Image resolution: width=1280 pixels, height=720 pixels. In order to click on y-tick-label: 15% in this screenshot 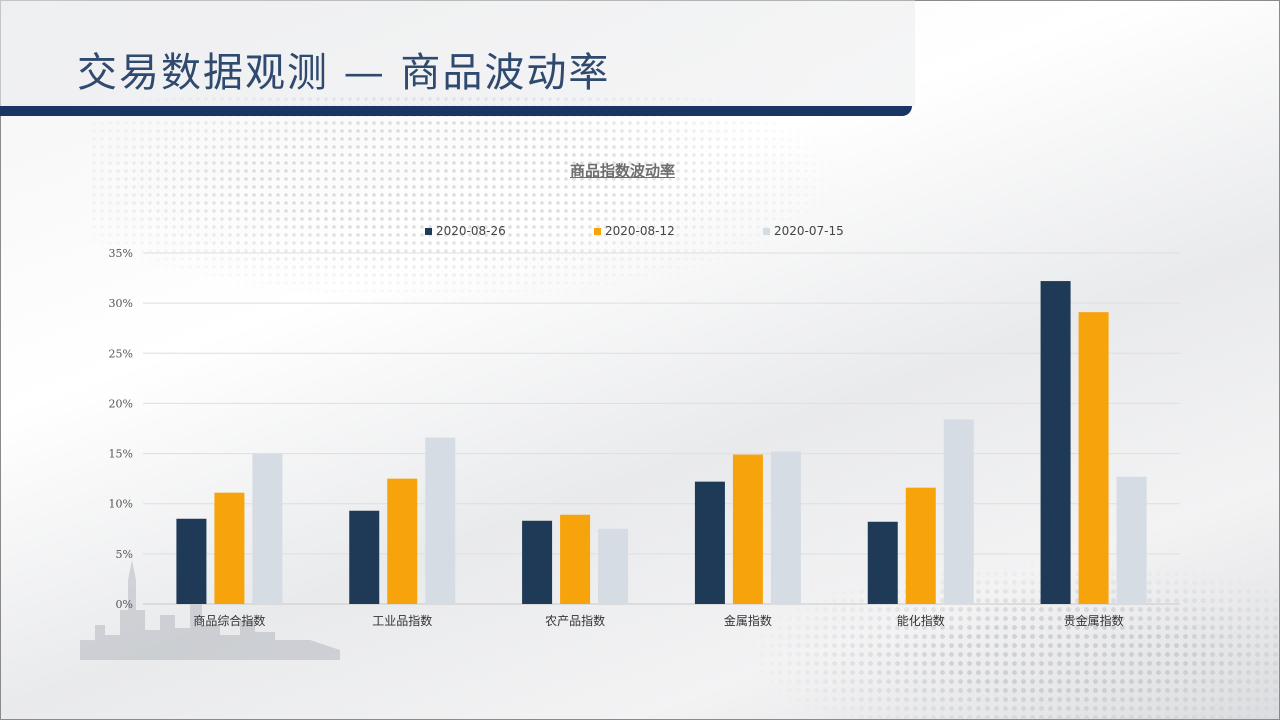, I will do `click(121, 454)`.